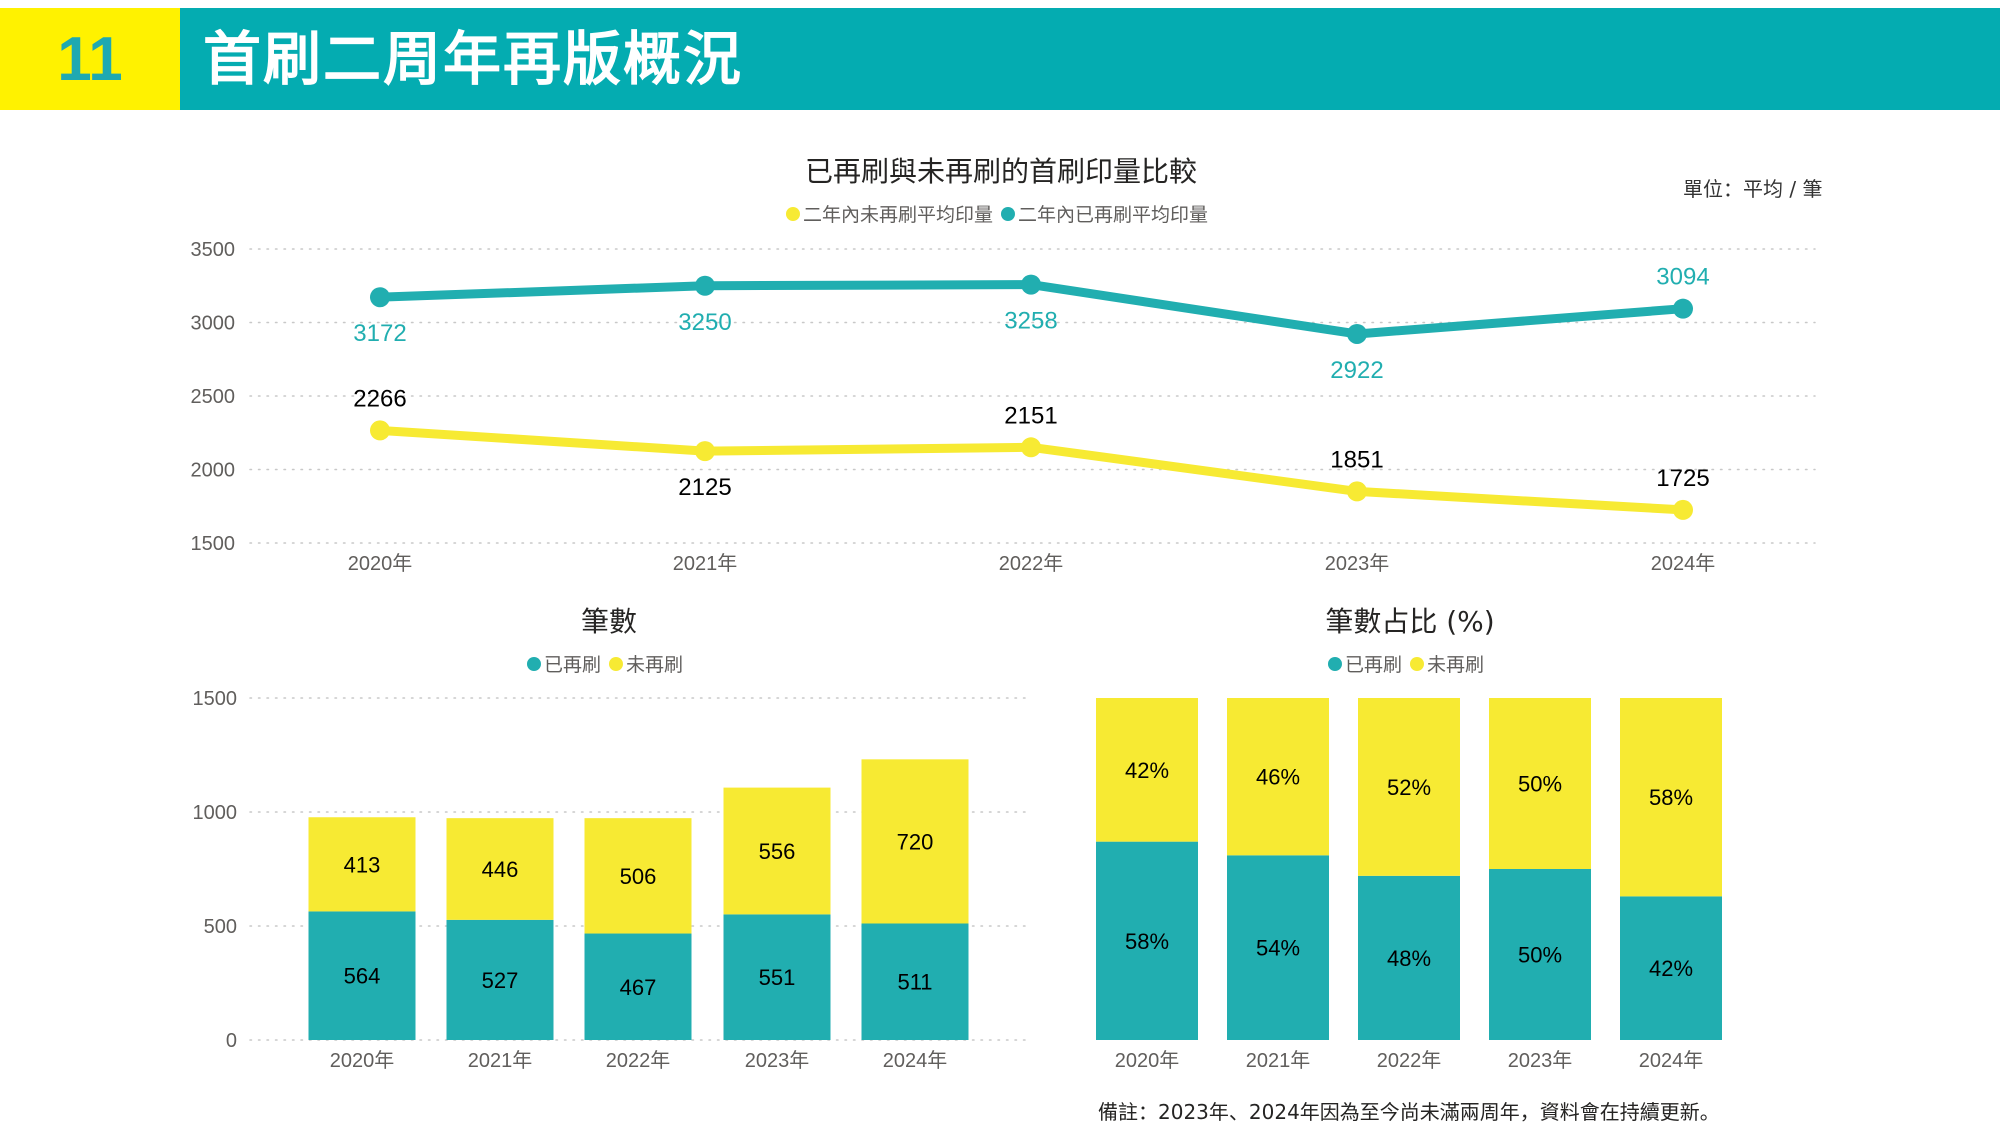  Describe the element at coordinates (90, 59) in the screenshot. I see `section-number: 11` at that location.